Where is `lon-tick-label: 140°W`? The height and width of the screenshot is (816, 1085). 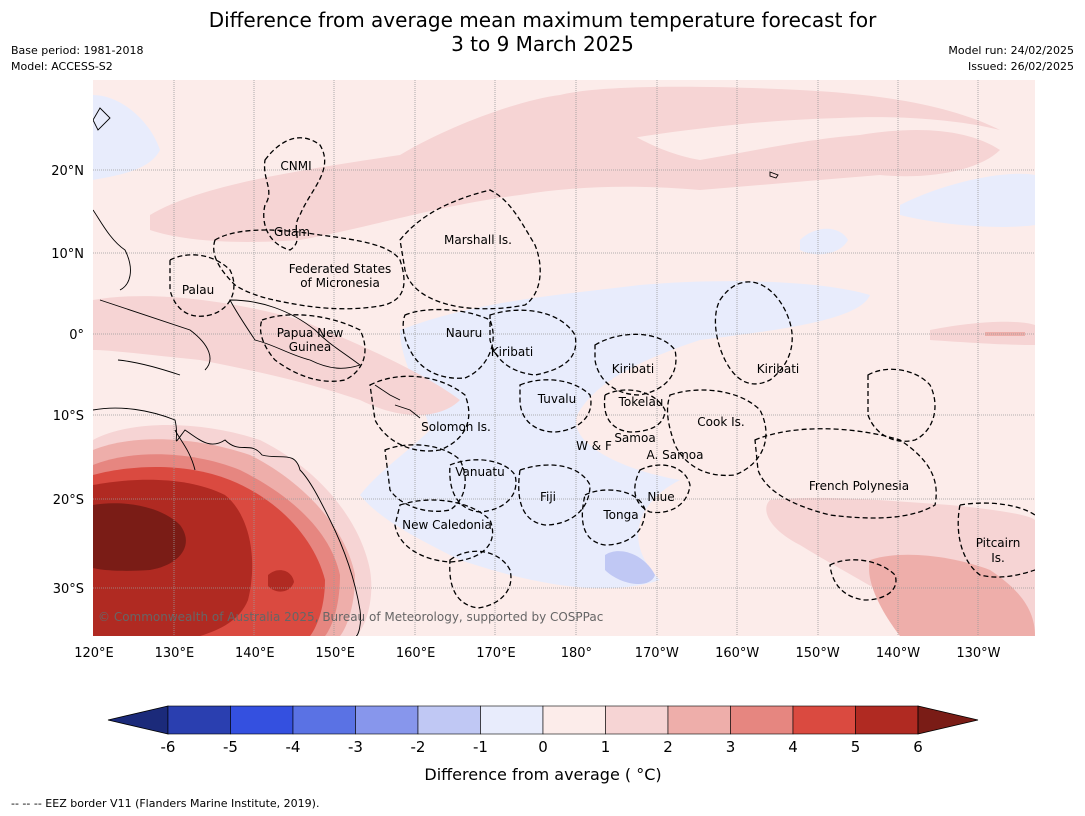
lon-tick-label: 140°W is located at coordinates (898, 653).